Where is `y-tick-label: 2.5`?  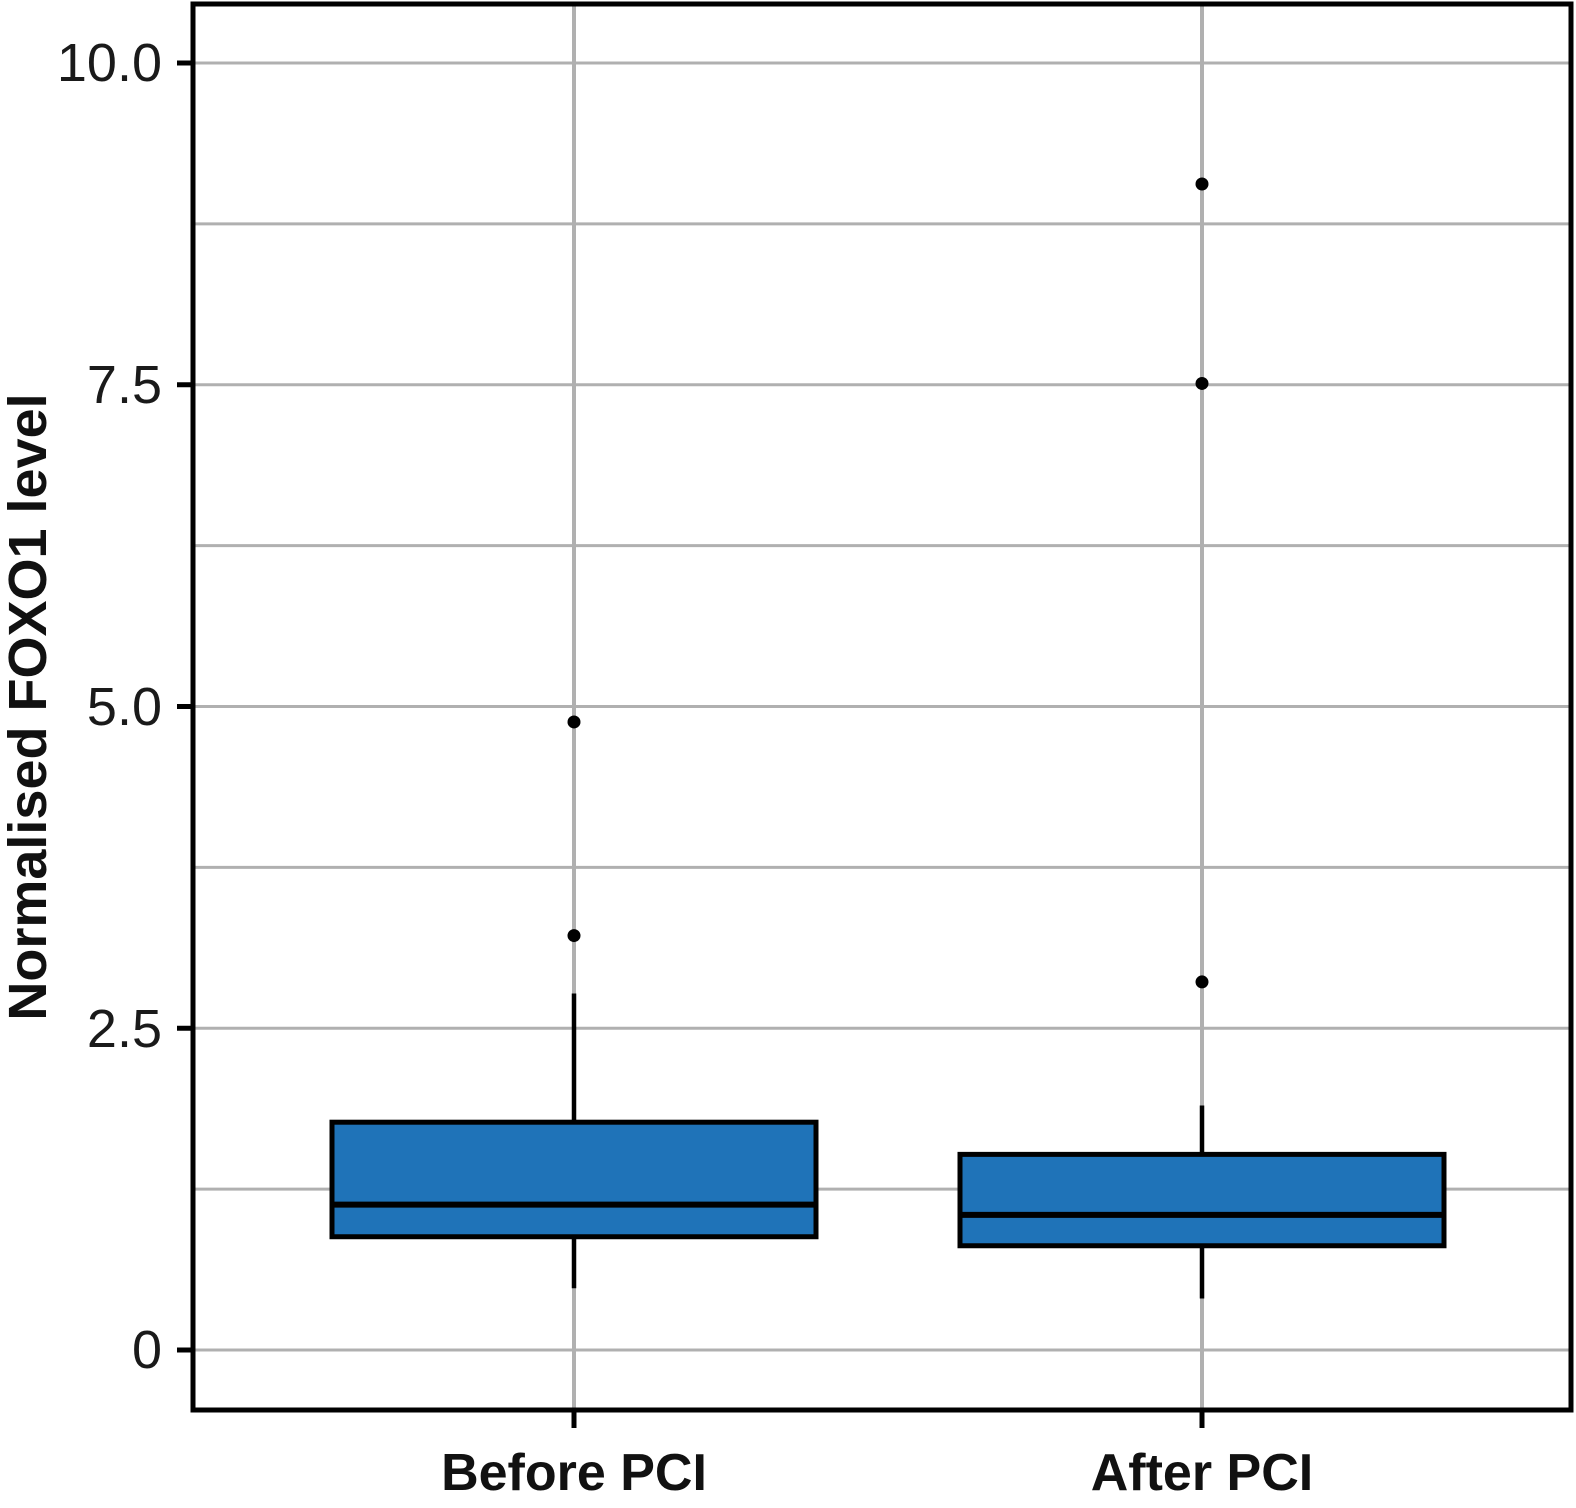
y-tick-label: 2.5 is located at coordinates (124, 1029).